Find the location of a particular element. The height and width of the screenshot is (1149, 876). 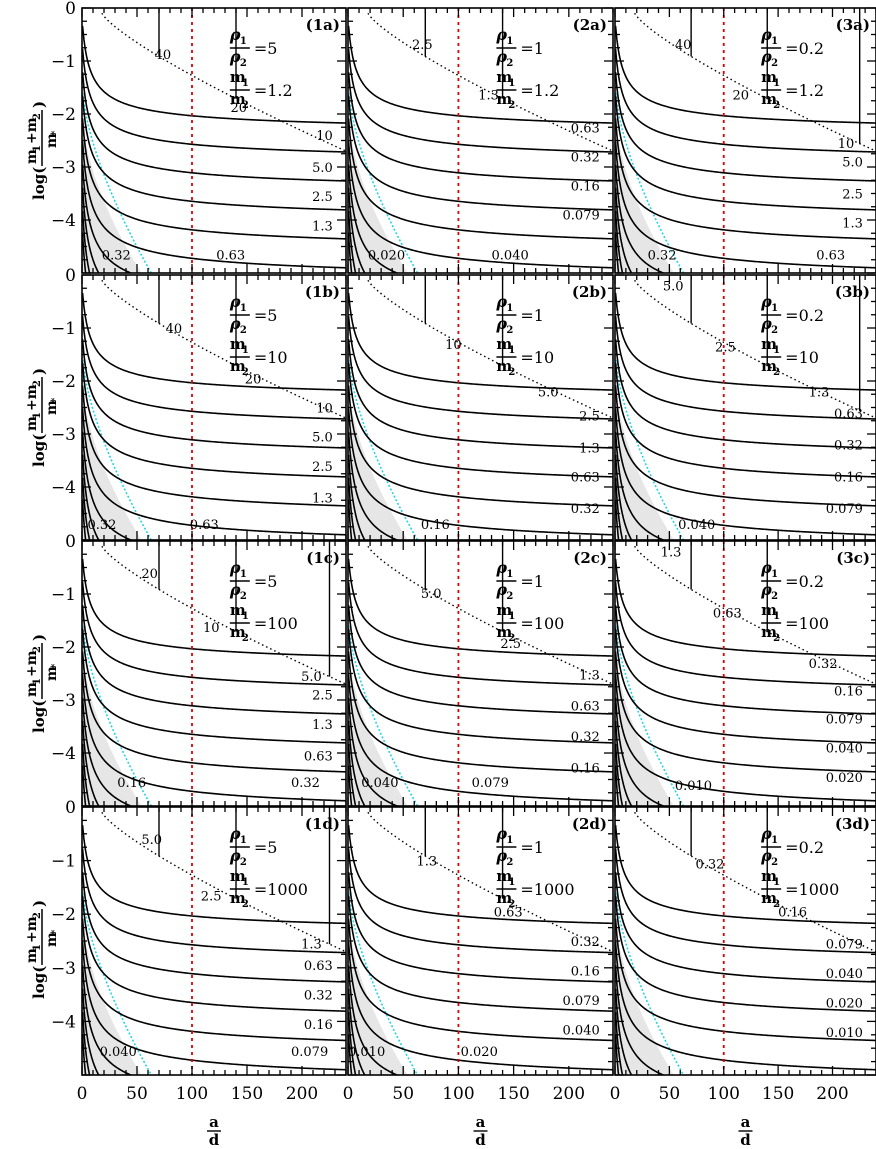

ylabel-den-sub: * is located at coordinates (55, 932).